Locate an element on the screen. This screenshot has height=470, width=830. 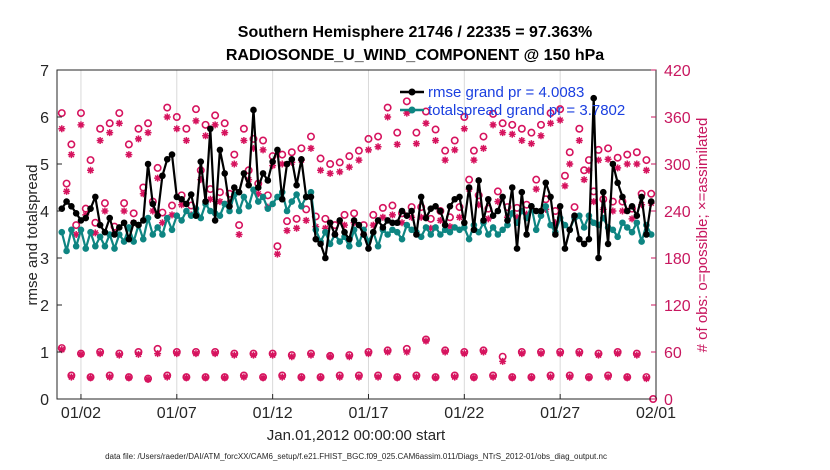
y-left-tick-label: 0 is located at coordinates (44, 400).